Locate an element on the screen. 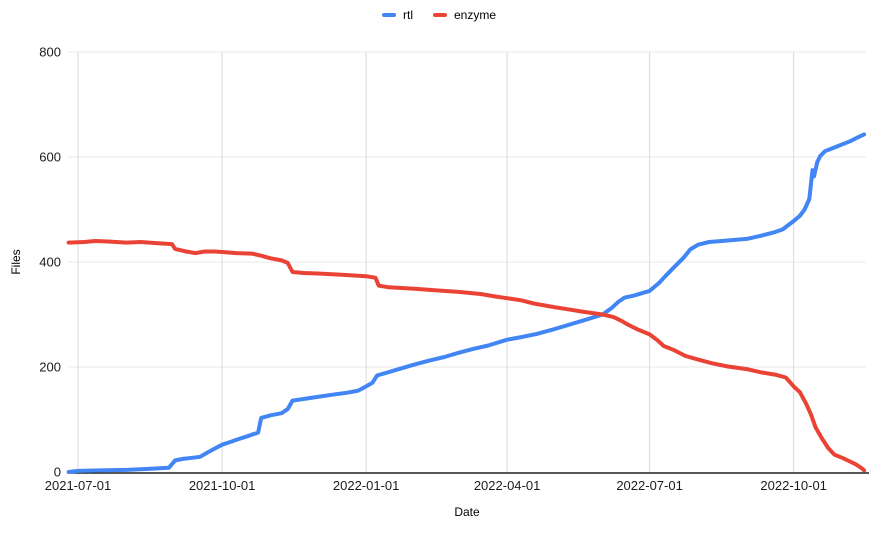 This screenshot has height=537, width=878. x-tick-label: 2022-10-01 is located at coordinates (793, 485).